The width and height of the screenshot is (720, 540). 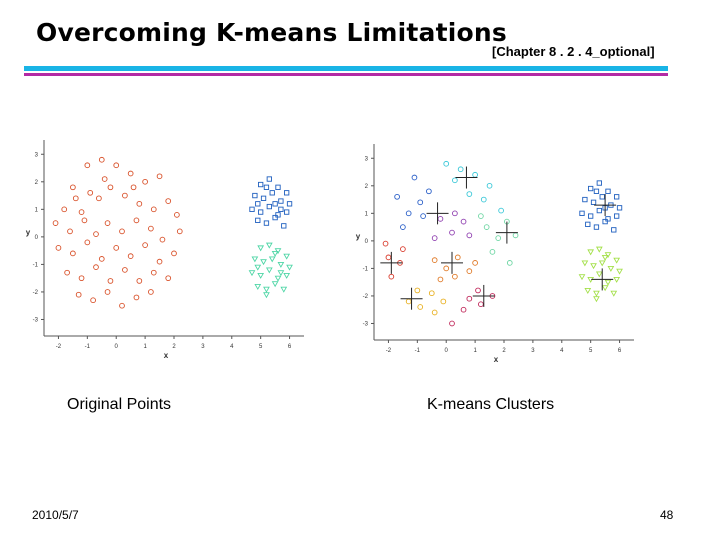 What do you see at coordinates (506, 232) in the screenshot?
I see `centroid-marker` at bounding box center [506, 232].